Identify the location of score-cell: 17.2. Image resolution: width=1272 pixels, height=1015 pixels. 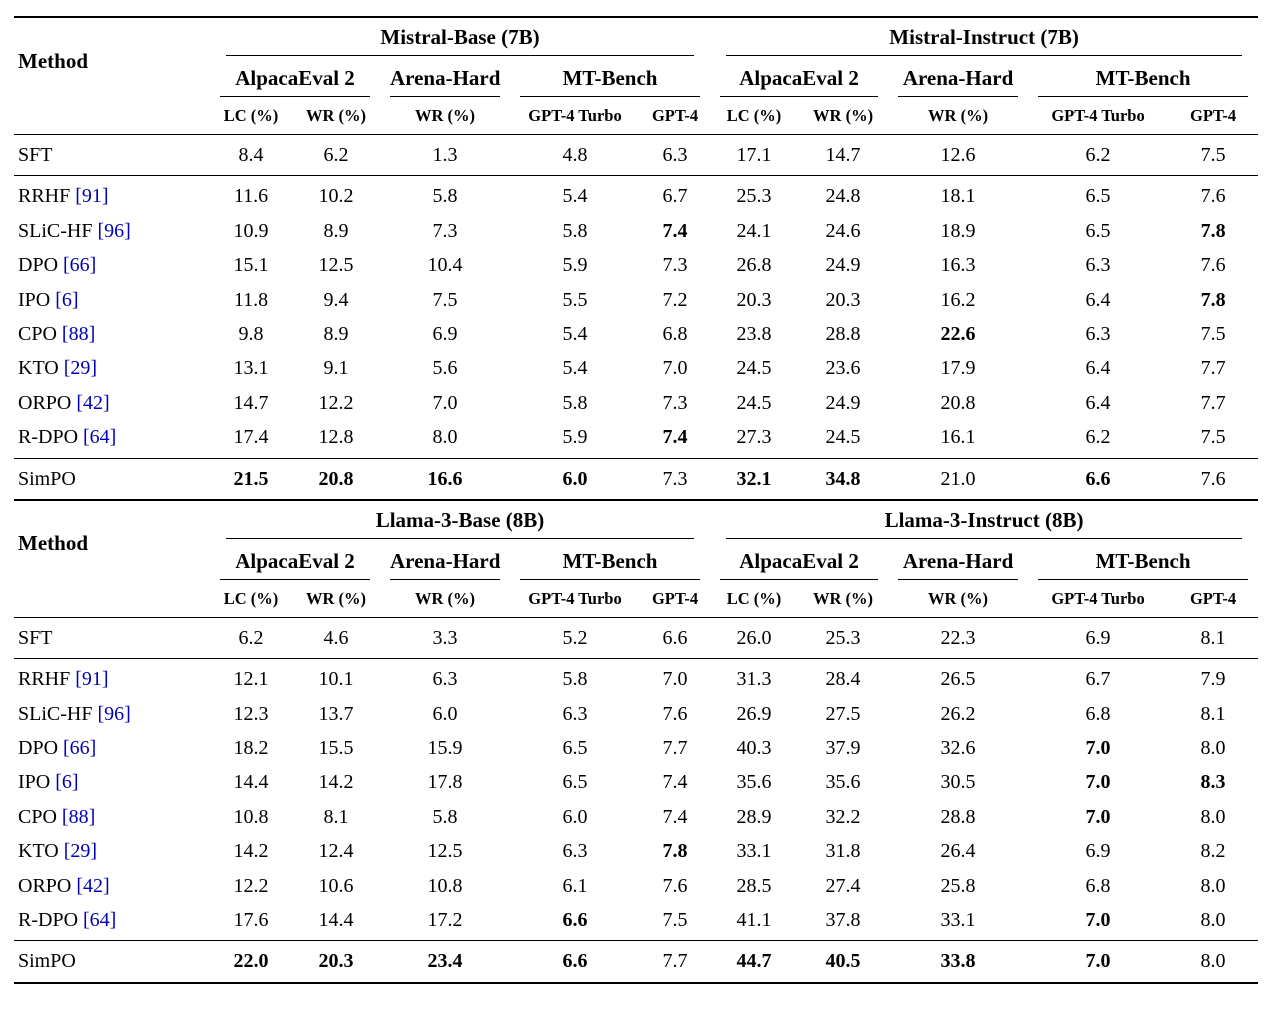
(445, 920).